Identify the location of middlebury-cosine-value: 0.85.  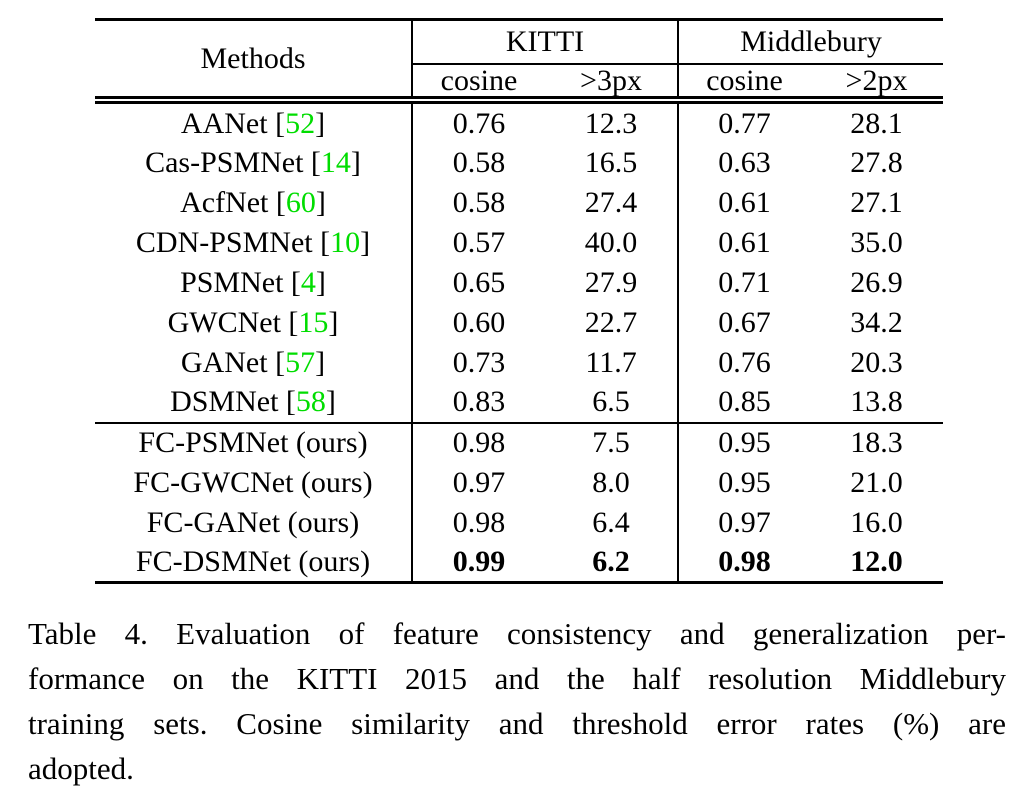
(744, 402).